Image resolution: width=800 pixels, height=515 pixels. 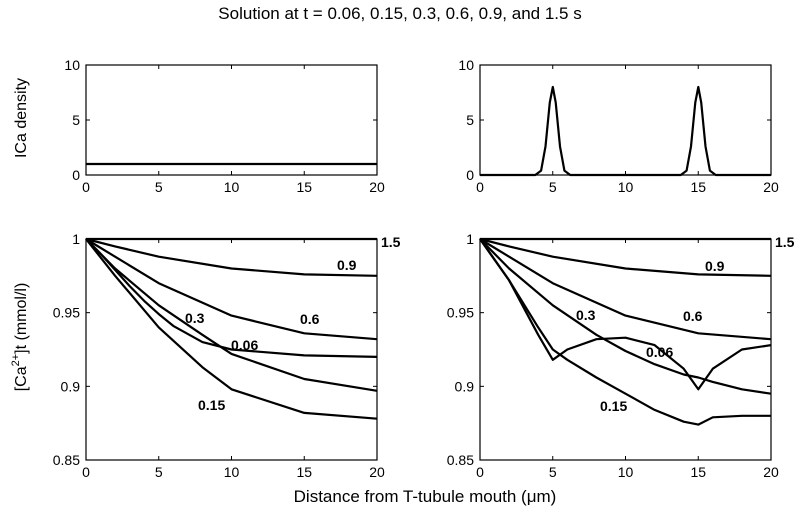 What do you see at coordinates (20, 337) in the screenshot?
I see `bottom-y-axis-label: [Ca2+]t (mmol/l)` at bounding box center [20, 337].